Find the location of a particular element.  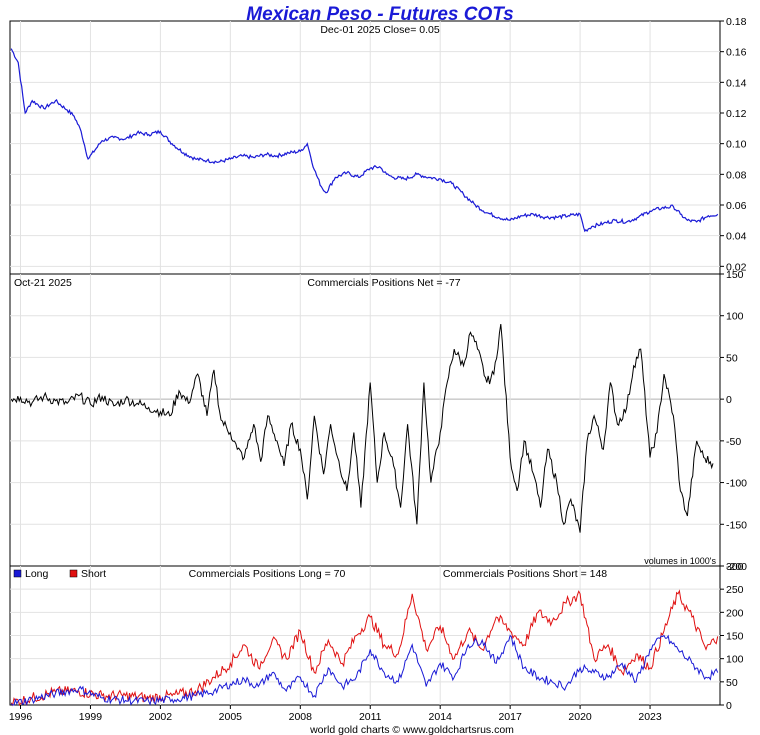

legend-short-label: Short is located at coordinates (93, 574).